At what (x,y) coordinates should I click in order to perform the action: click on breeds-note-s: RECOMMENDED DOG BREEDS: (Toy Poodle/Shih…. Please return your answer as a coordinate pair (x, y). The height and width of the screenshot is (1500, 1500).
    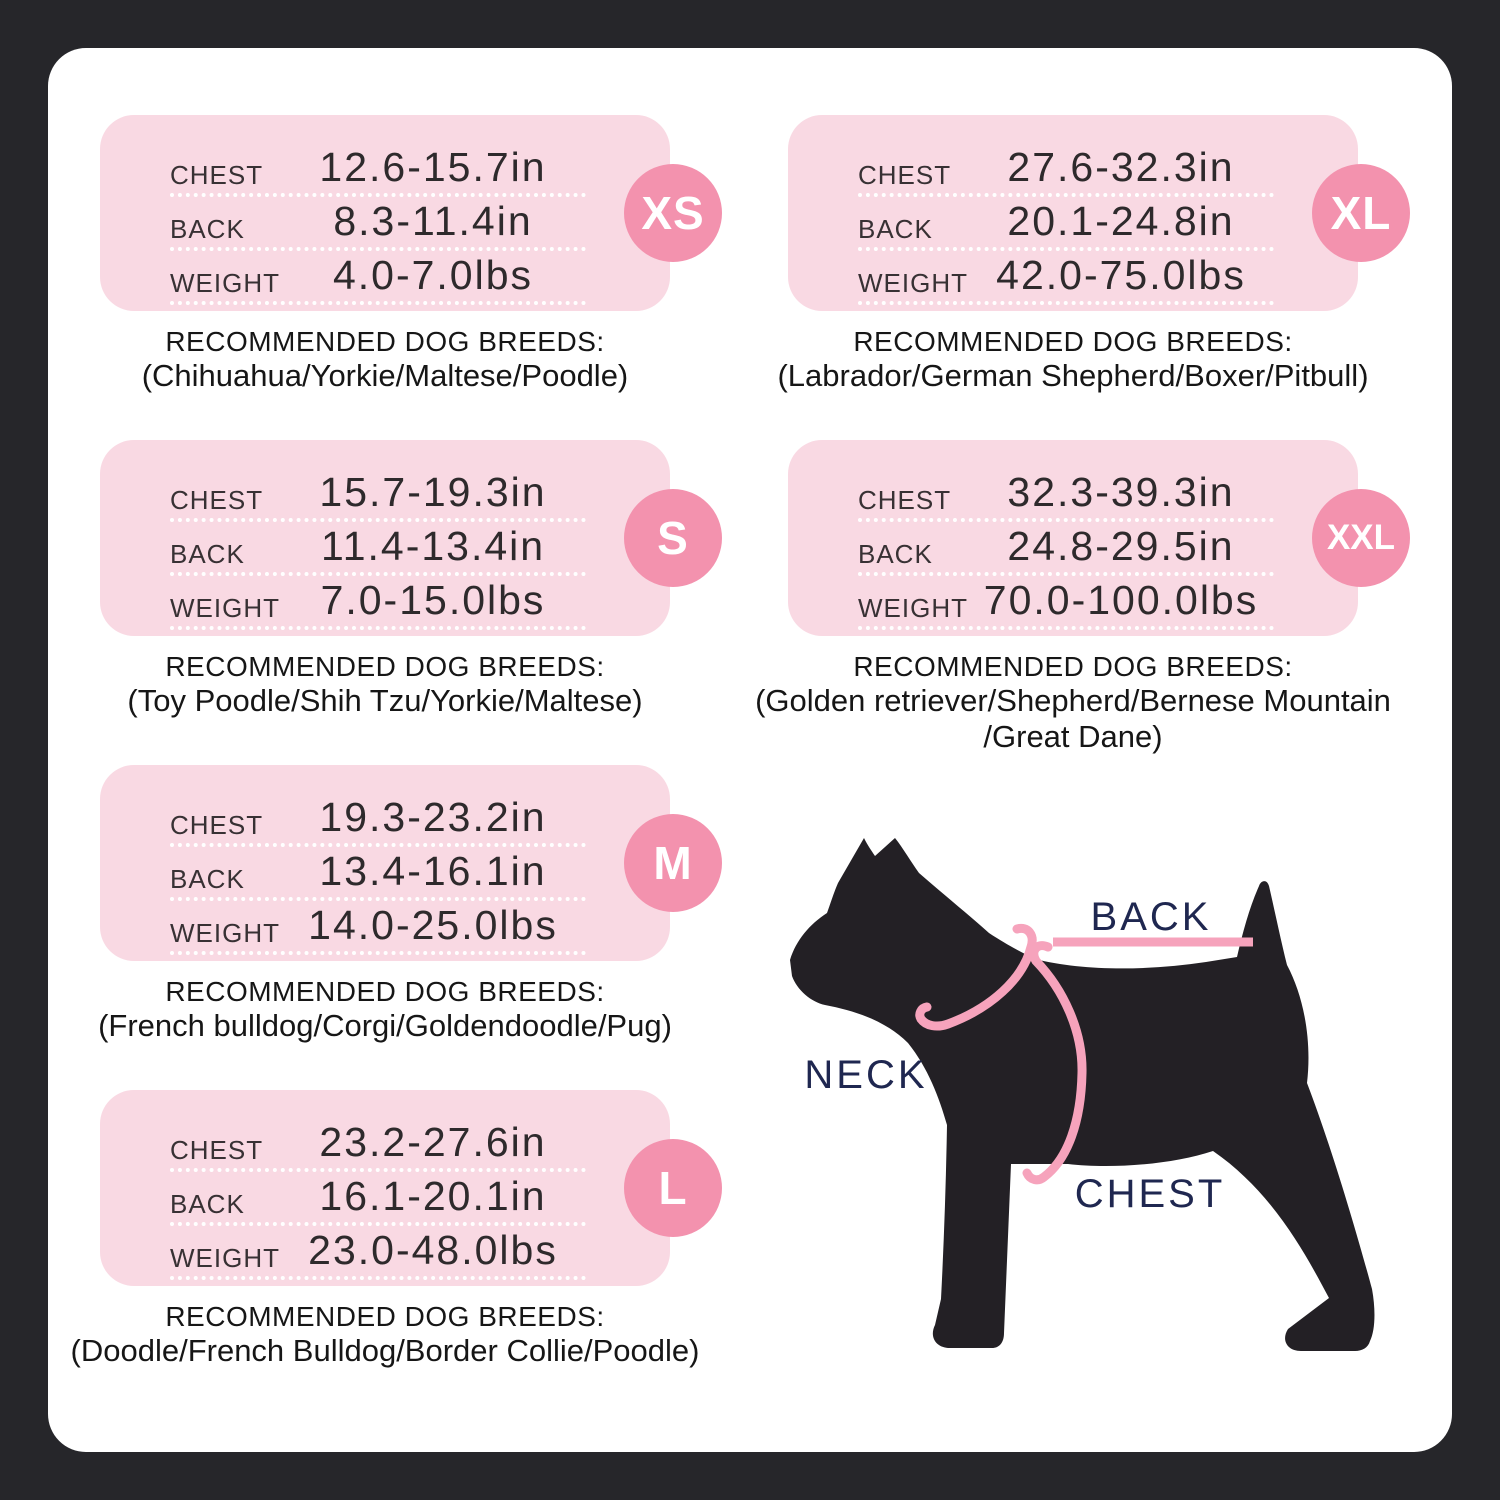
    Looking at the image, I should click on (385, 684).